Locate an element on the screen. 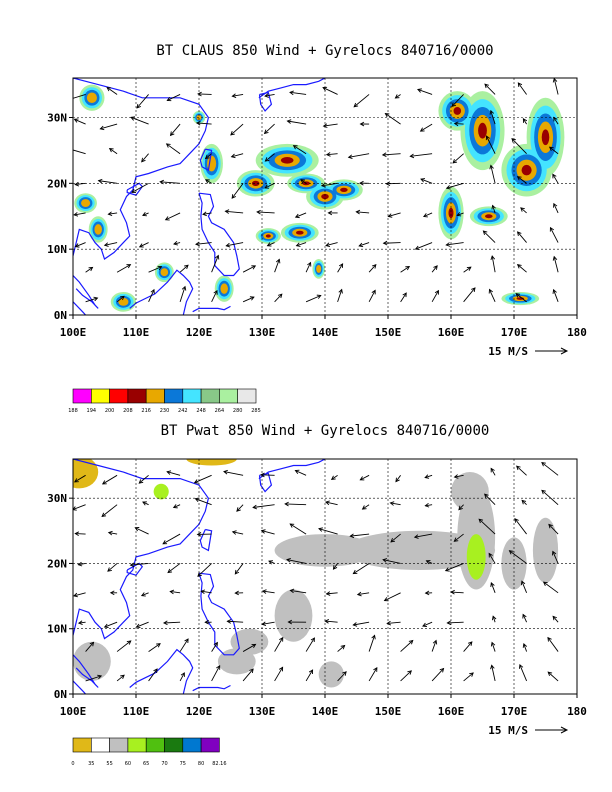  x-tick-label: 160E is located at coordinates (451, 711).